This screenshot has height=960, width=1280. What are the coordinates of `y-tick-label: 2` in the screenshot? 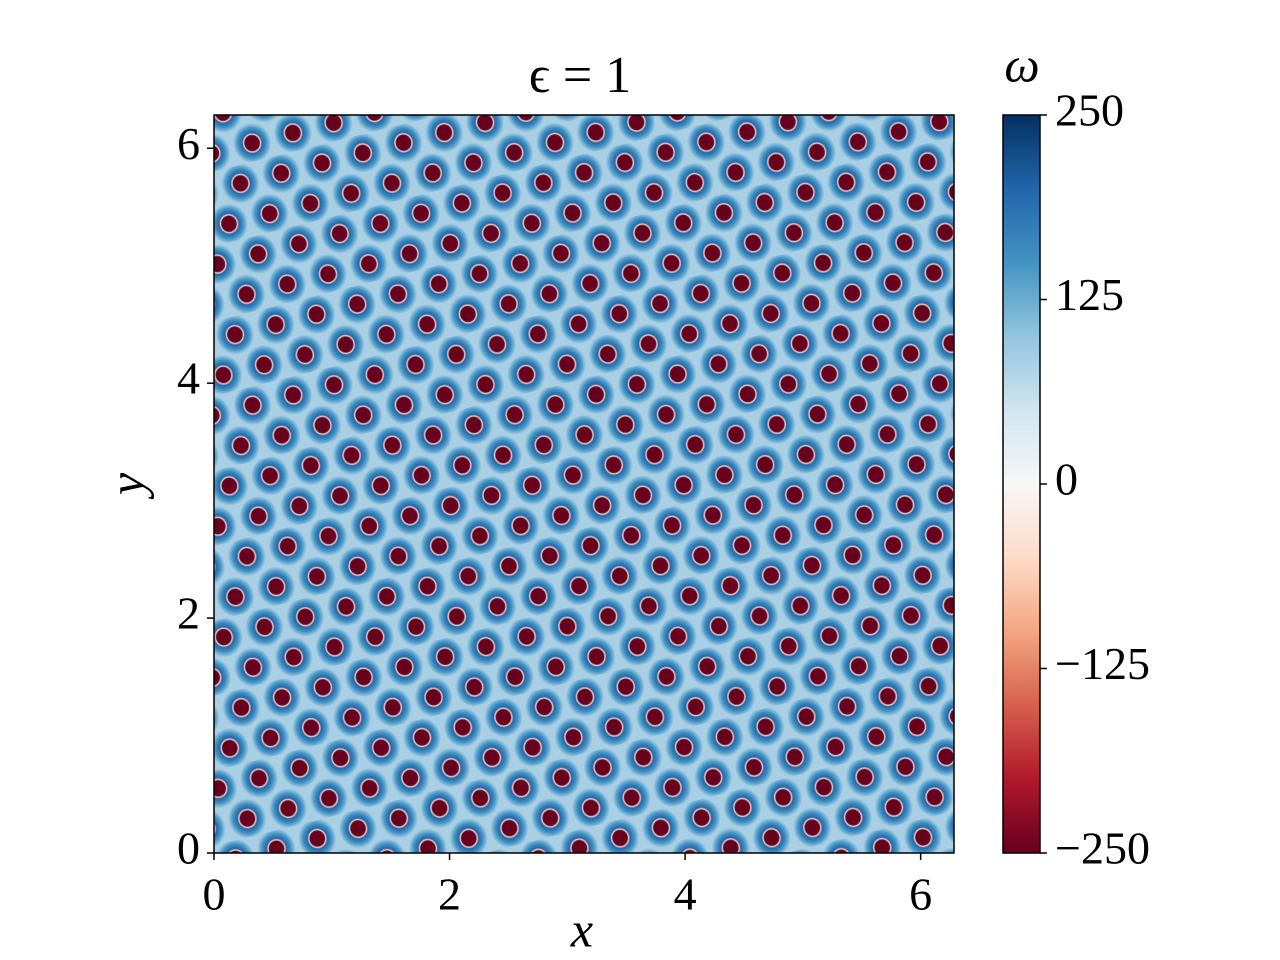 It's located at (188, 613).